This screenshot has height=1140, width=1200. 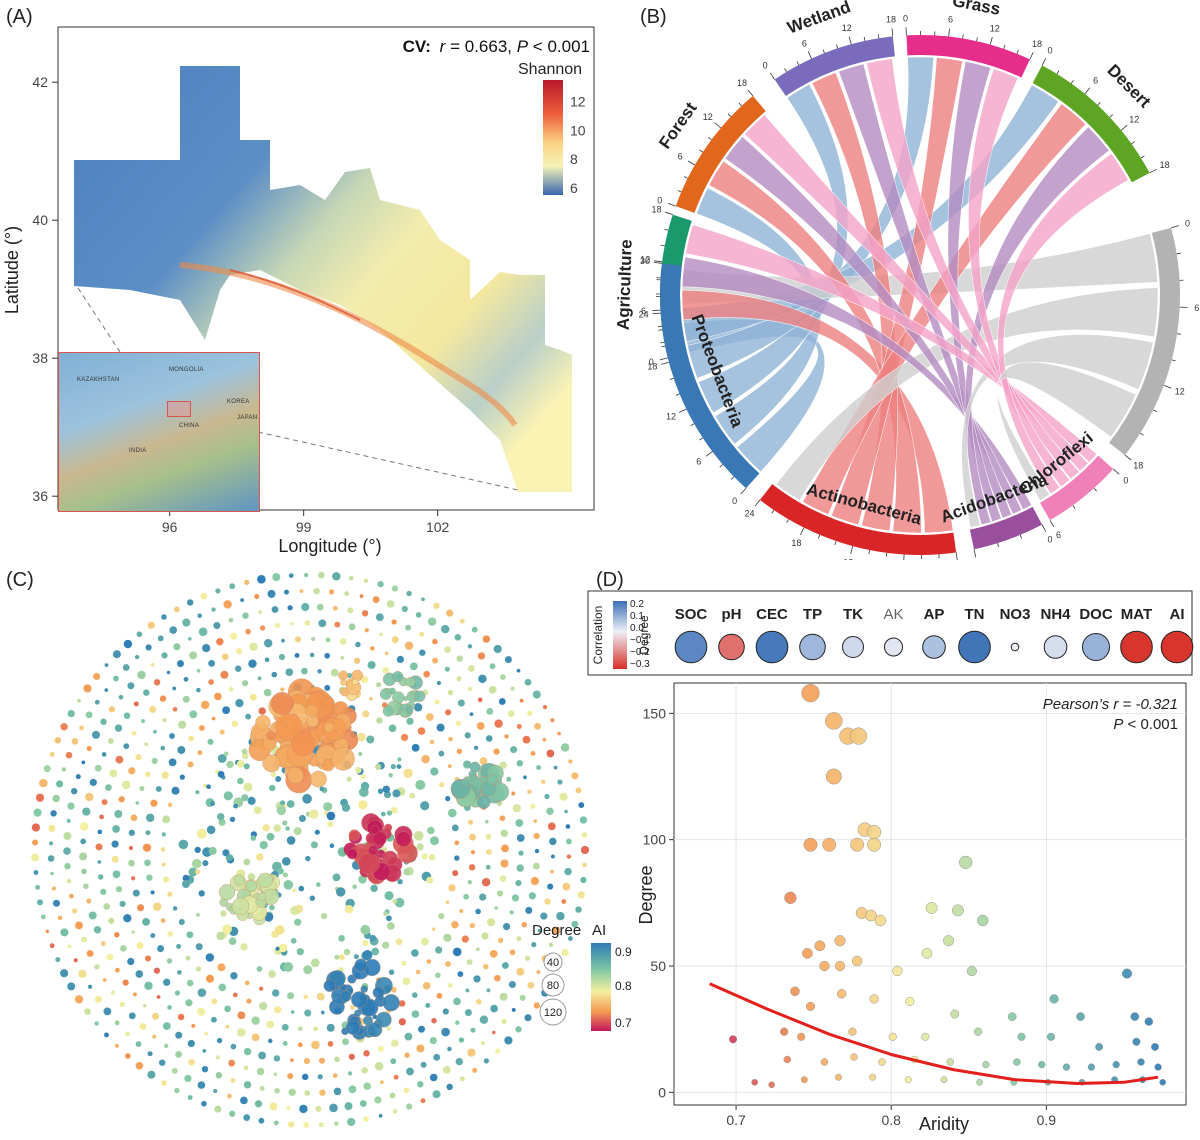 I want to click on d-xtick-2: 0.9, so click(x=1047, y=1120).